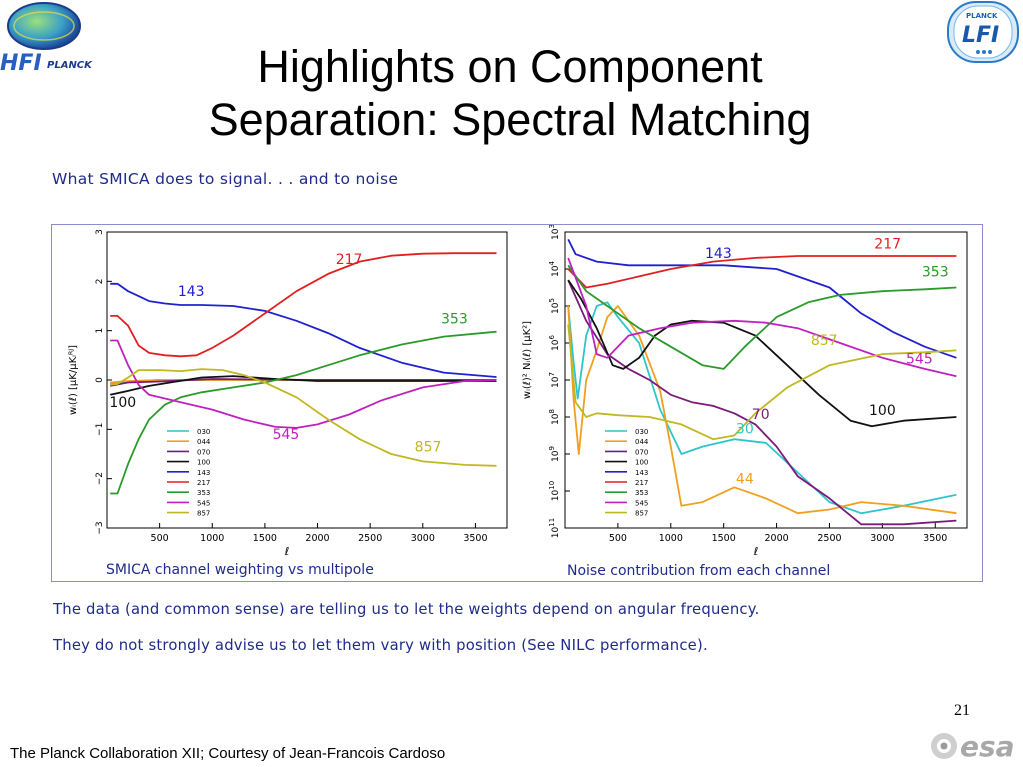 The width and height of the screenshot is (1023, 767). What do you see at coordinates (527, 360) in the screenshot?
I see `right-y-axis-label: wᵢ(ℓ)² Nᵢ(ℓ) [μK²]` at bounding box center [527, 360].